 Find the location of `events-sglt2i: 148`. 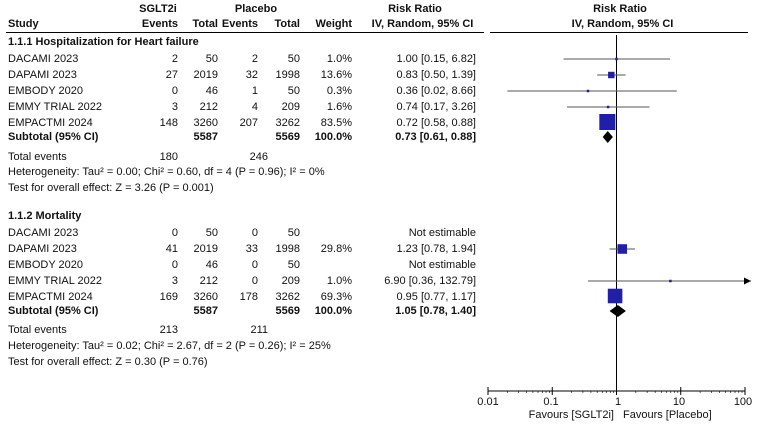

events-sglt2i: 148 is located at coordinates (168, 123).